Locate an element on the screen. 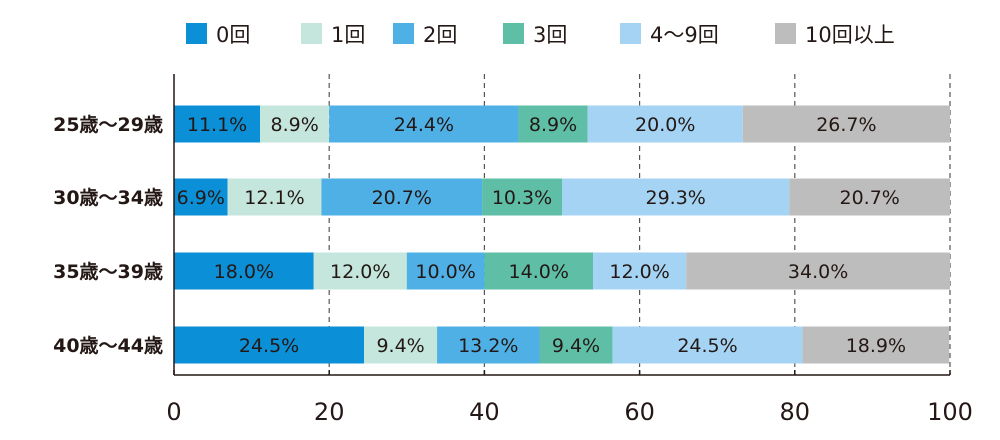 The image size is (1000, 440). x-tick-label-80: 80 is located at coordinates (795, 412).